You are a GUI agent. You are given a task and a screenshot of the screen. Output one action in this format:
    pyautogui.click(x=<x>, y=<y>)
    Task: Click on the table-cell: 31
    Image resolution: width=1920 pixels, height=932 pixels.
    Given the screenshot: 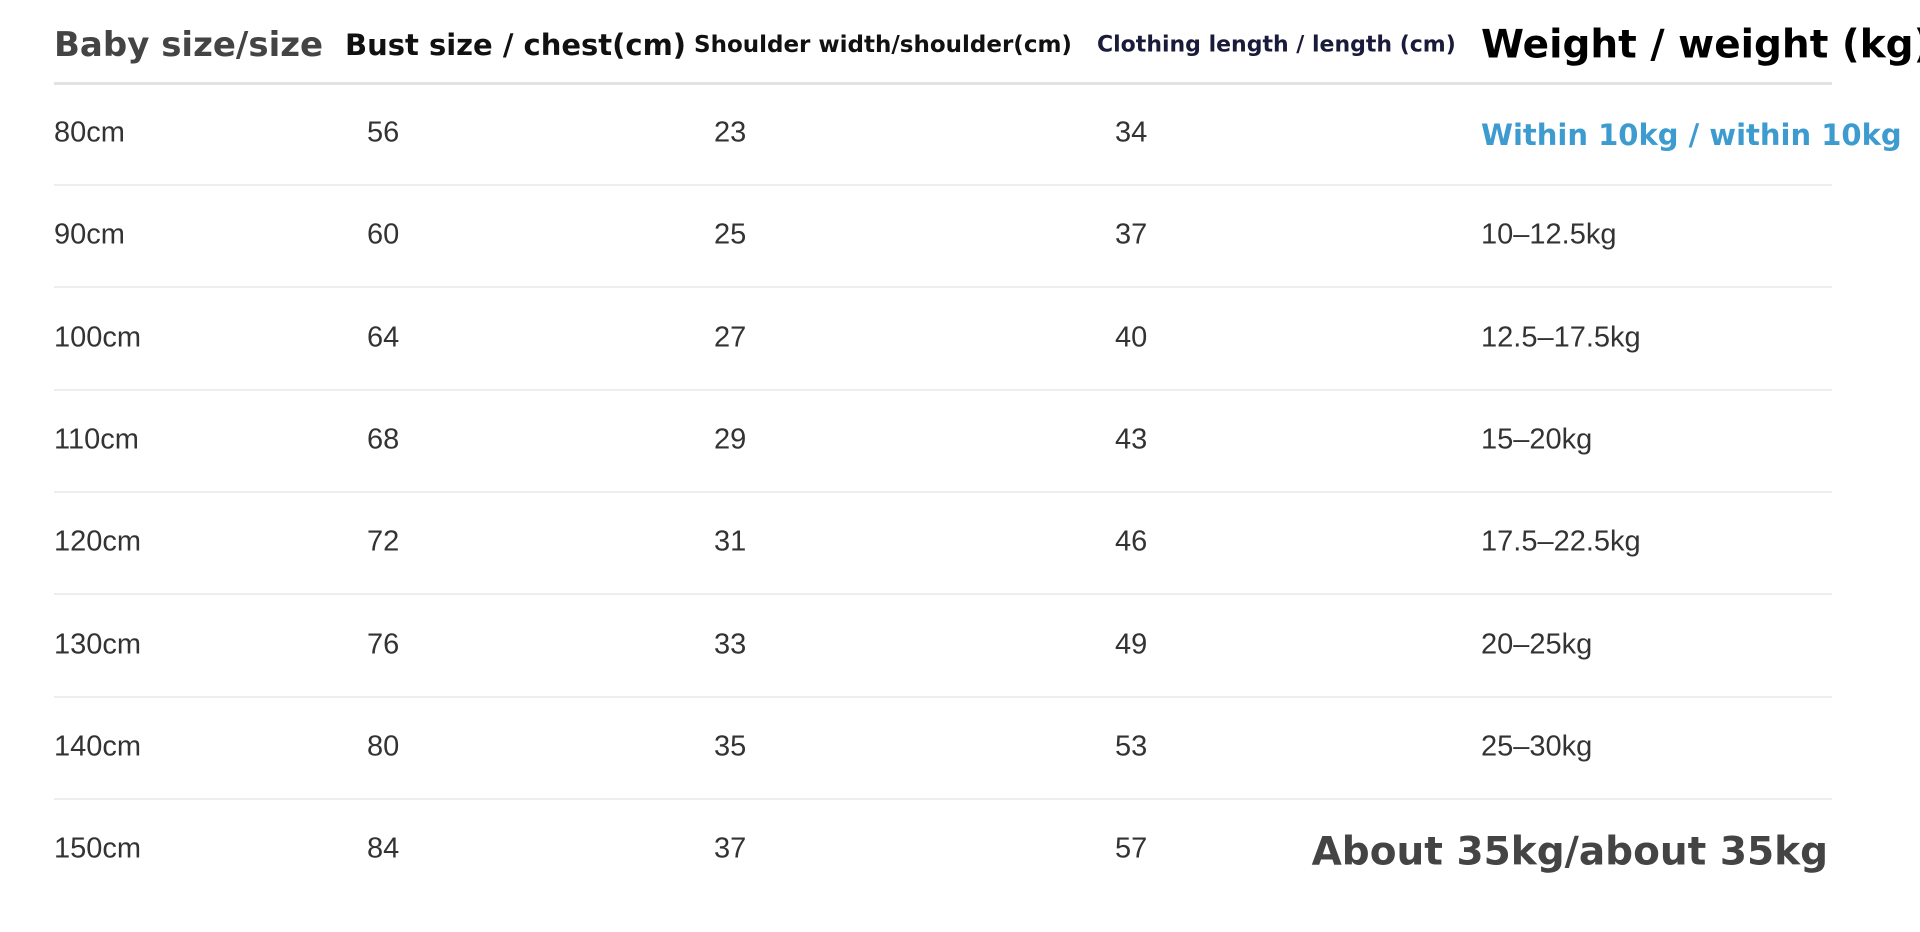 What is the action you would take?
    pyautogui.click(x=730, y=541)
    